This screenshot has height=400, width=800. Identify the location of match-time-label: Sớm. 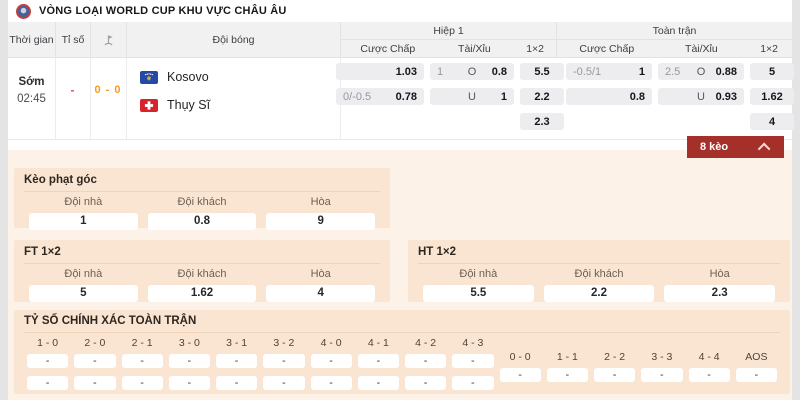
(31, 81).